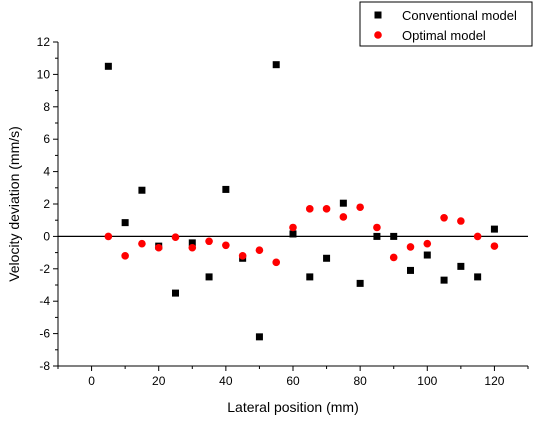  What do you see at coordinates (293, 381) in the screenshot?
I see `x-tick-label: 60` at bounding box center [293, 381].